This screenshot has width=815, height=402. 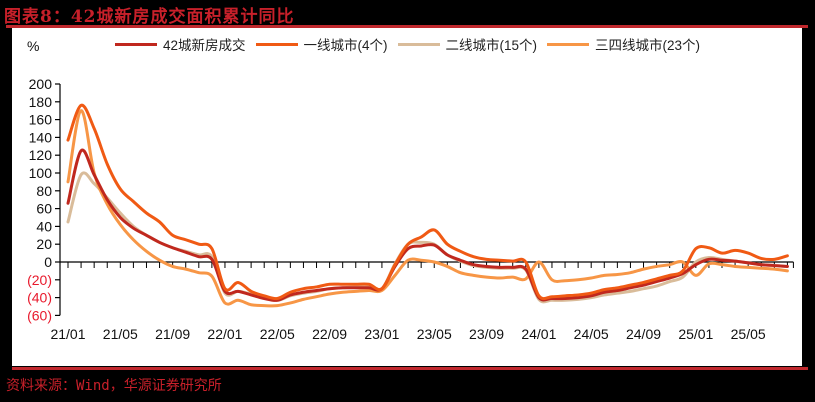 I want to click on y-tick-label: 120, so click(x=41, y=155).